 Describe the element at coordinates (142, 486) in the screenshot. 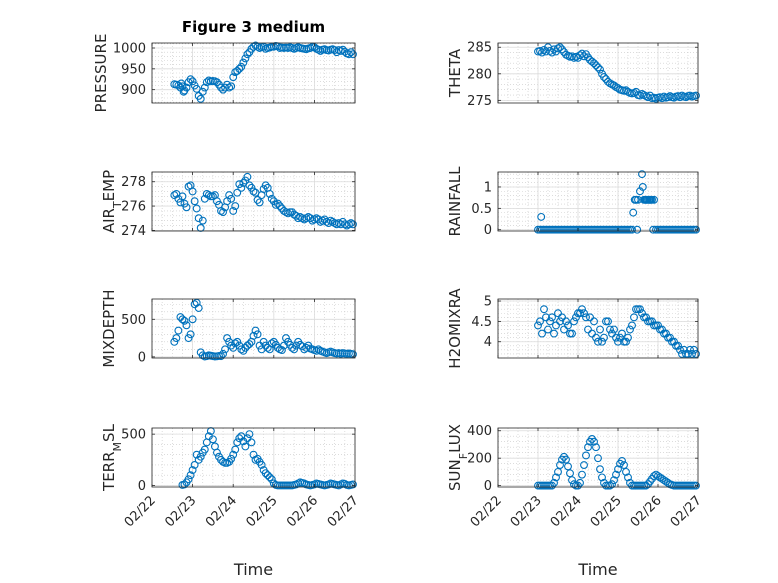

I see `y-tick-label: 0` at that location.